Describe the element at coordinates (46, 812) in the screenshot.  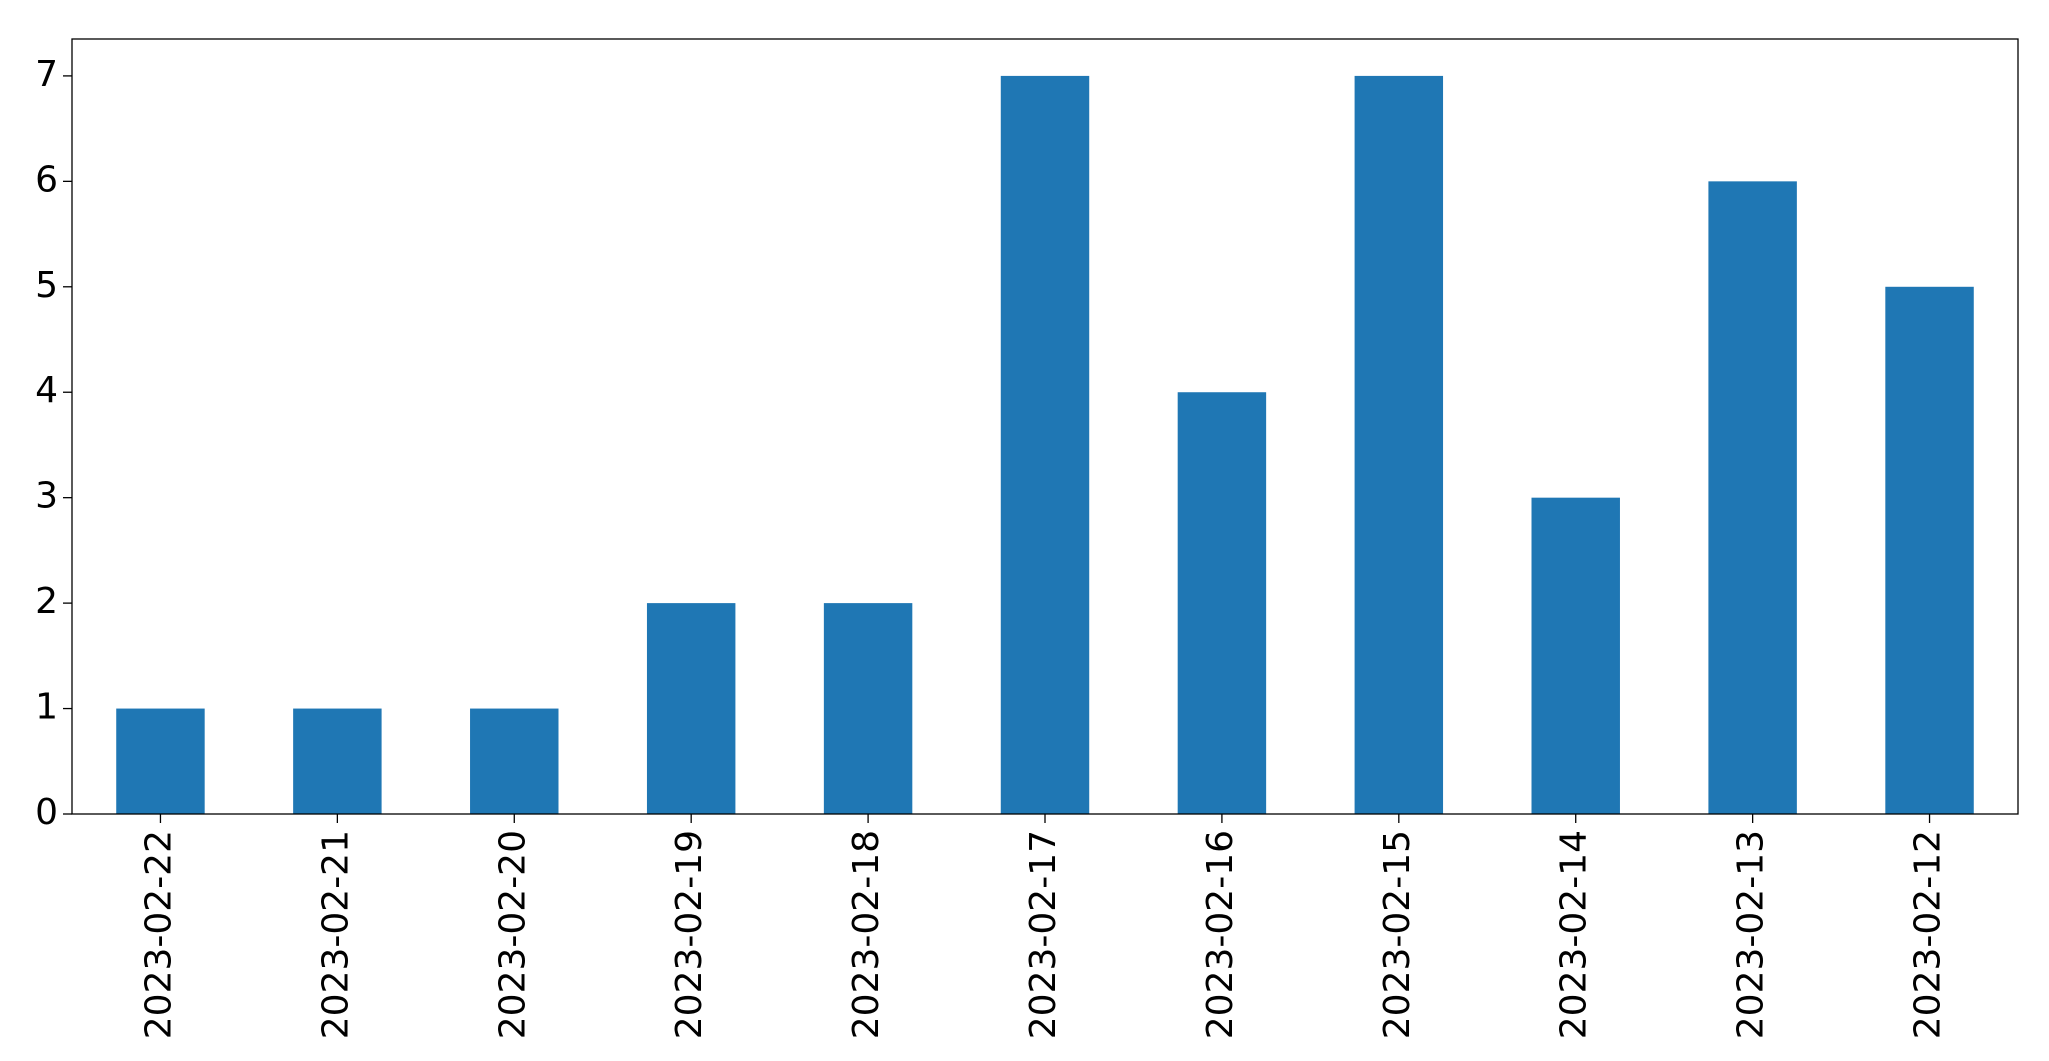
I see `y-tick-label: 0` at that location.